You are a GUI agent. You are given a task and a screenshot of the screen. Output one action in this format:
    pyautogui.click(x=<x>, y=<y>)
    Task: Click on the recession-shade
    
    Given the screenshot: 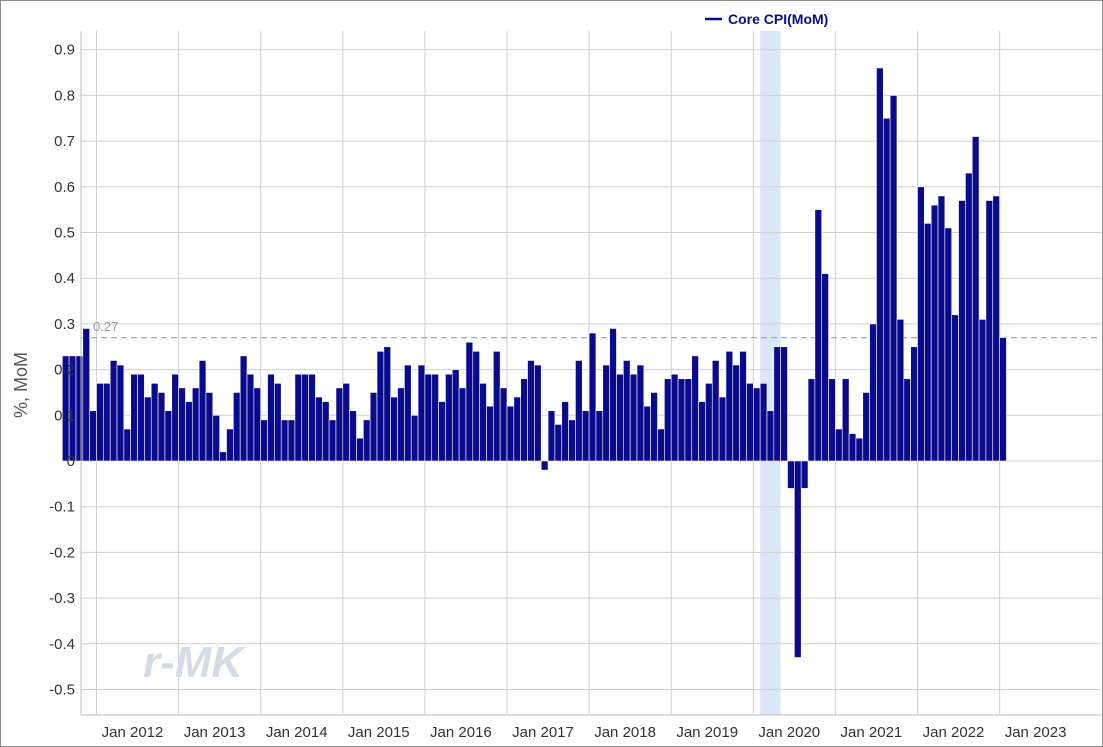 What is the action you would take?
    pyautogui.click(x=770, y=373)
    